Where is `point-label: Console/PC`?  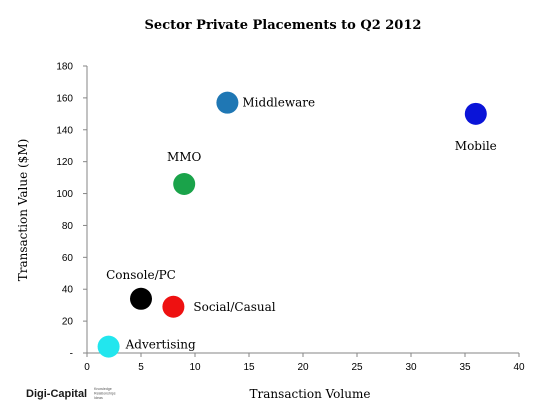 point-label: Console/PC is located at coordinates (141, 275).